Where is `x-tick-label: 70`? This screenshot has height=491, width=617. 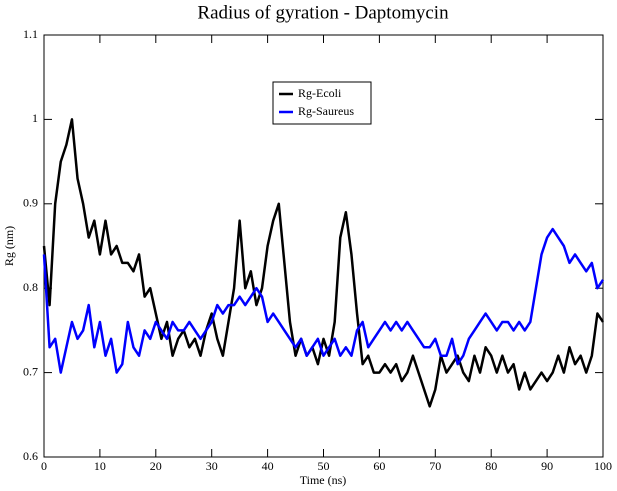 x-tick-label: 70 is located at coordinates (435, 466).